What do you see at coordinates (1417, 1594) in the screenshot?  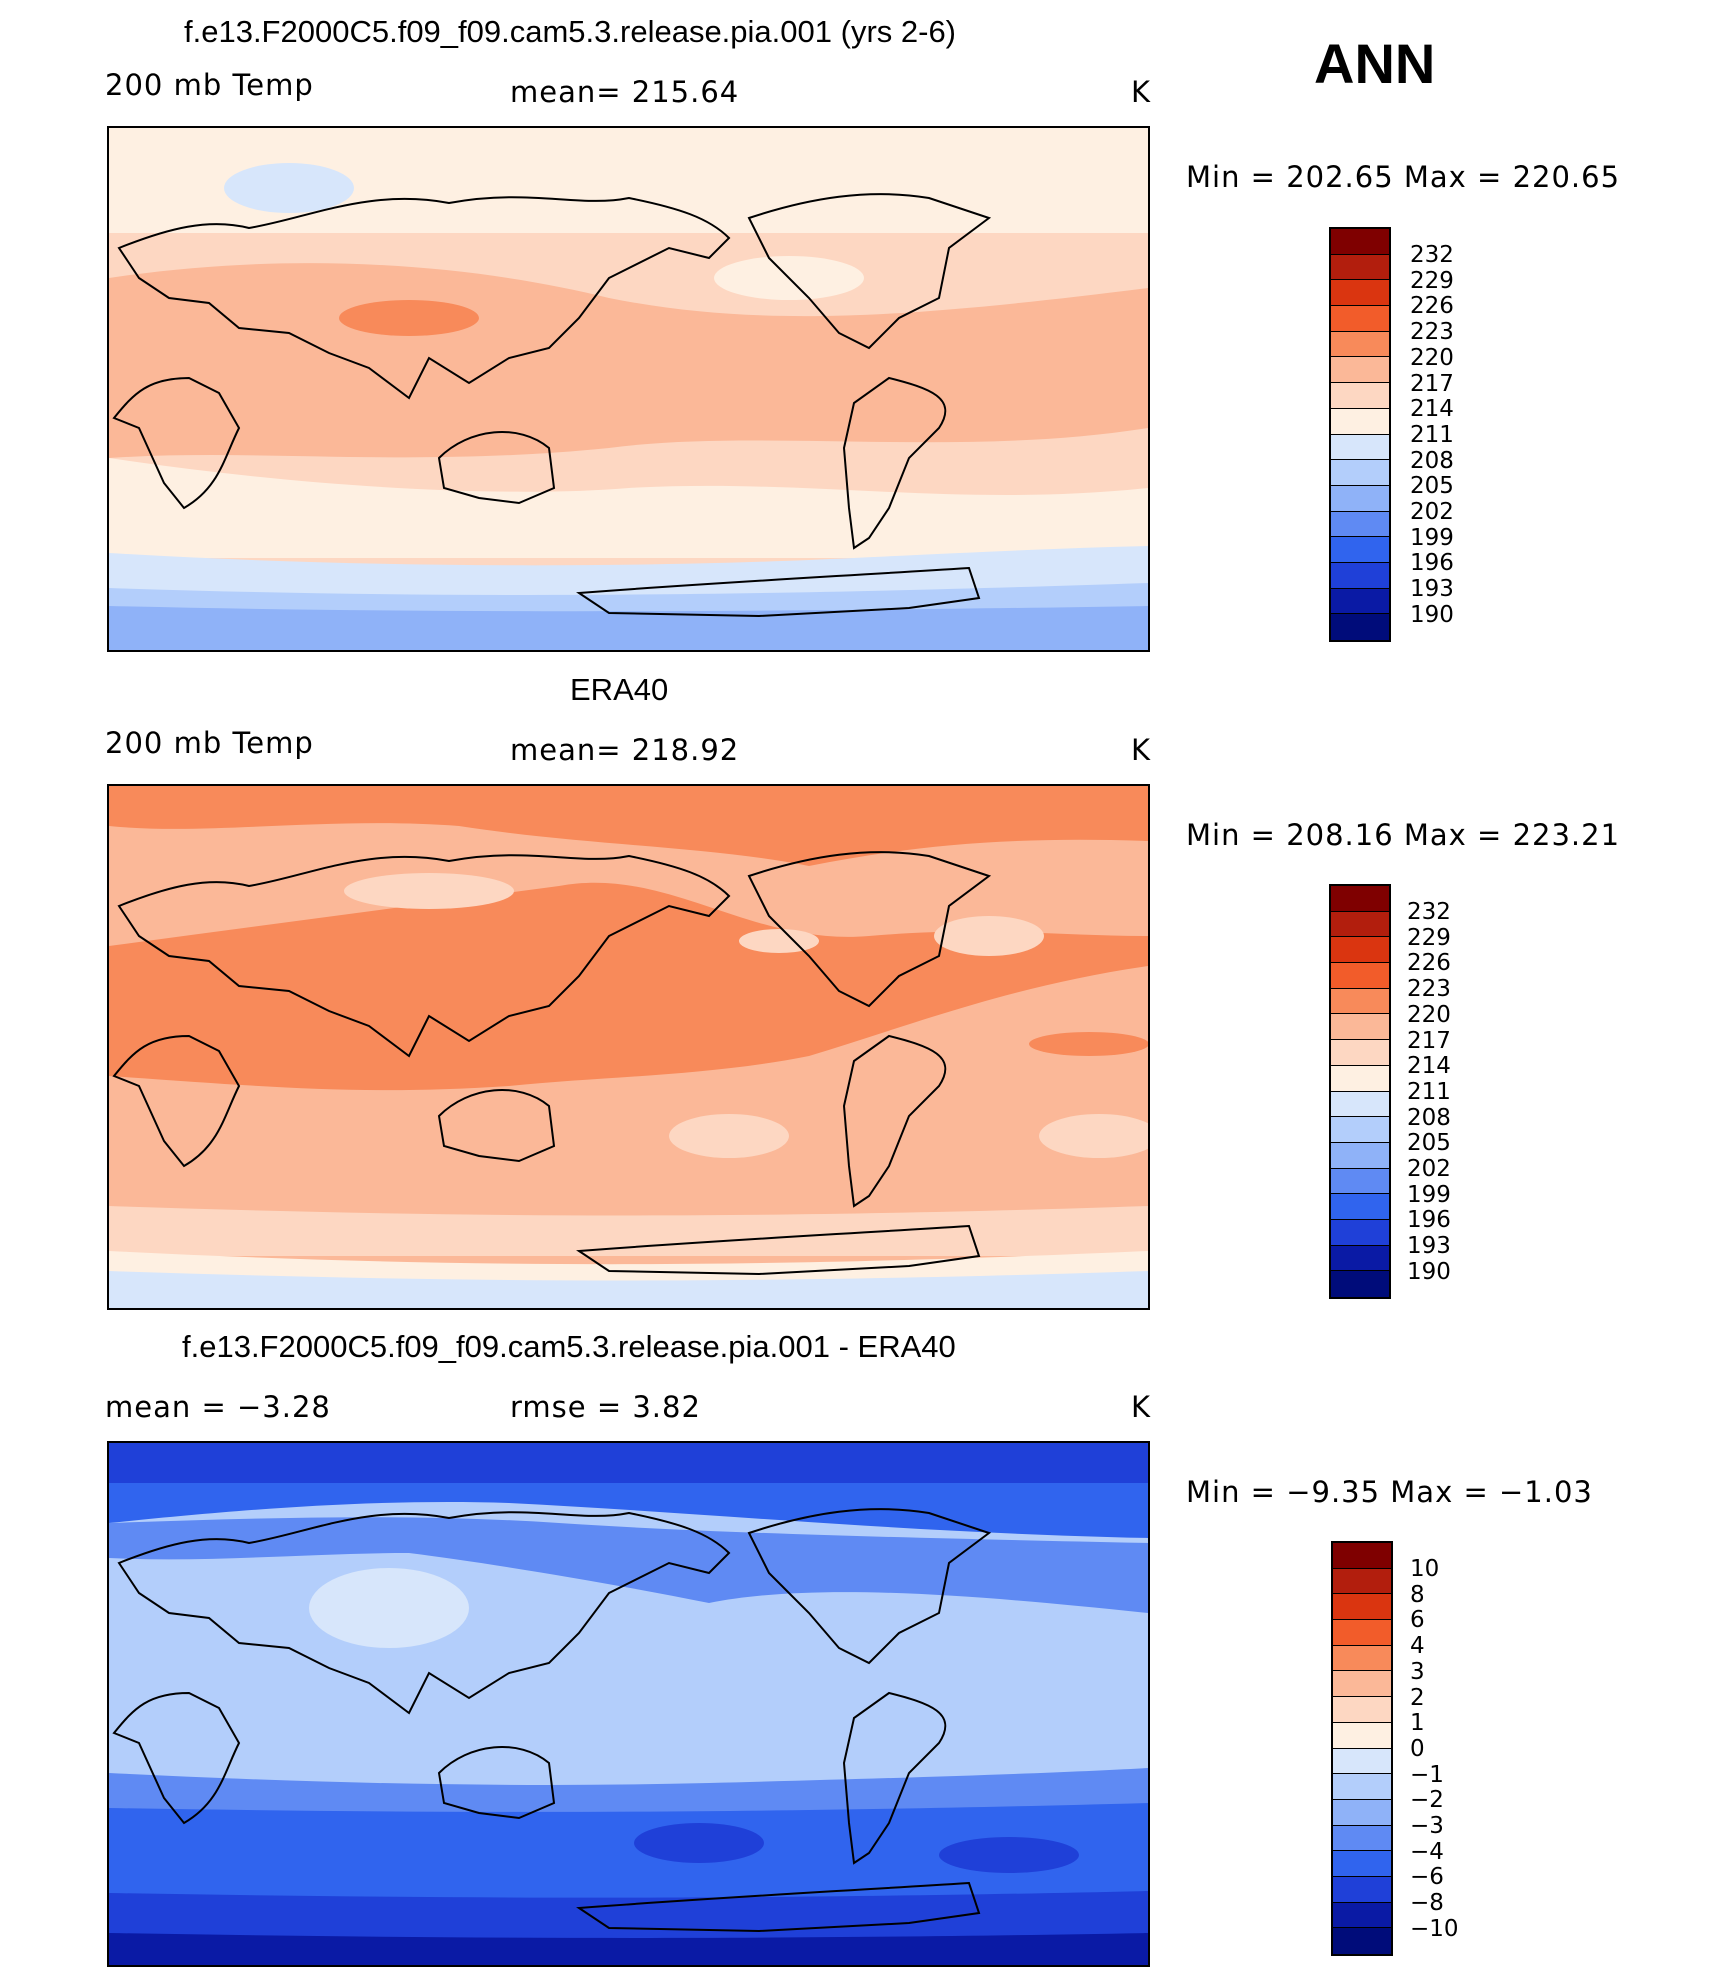 I see `colorbar-tick-label: 8` at bounding box center [1417, 1594].